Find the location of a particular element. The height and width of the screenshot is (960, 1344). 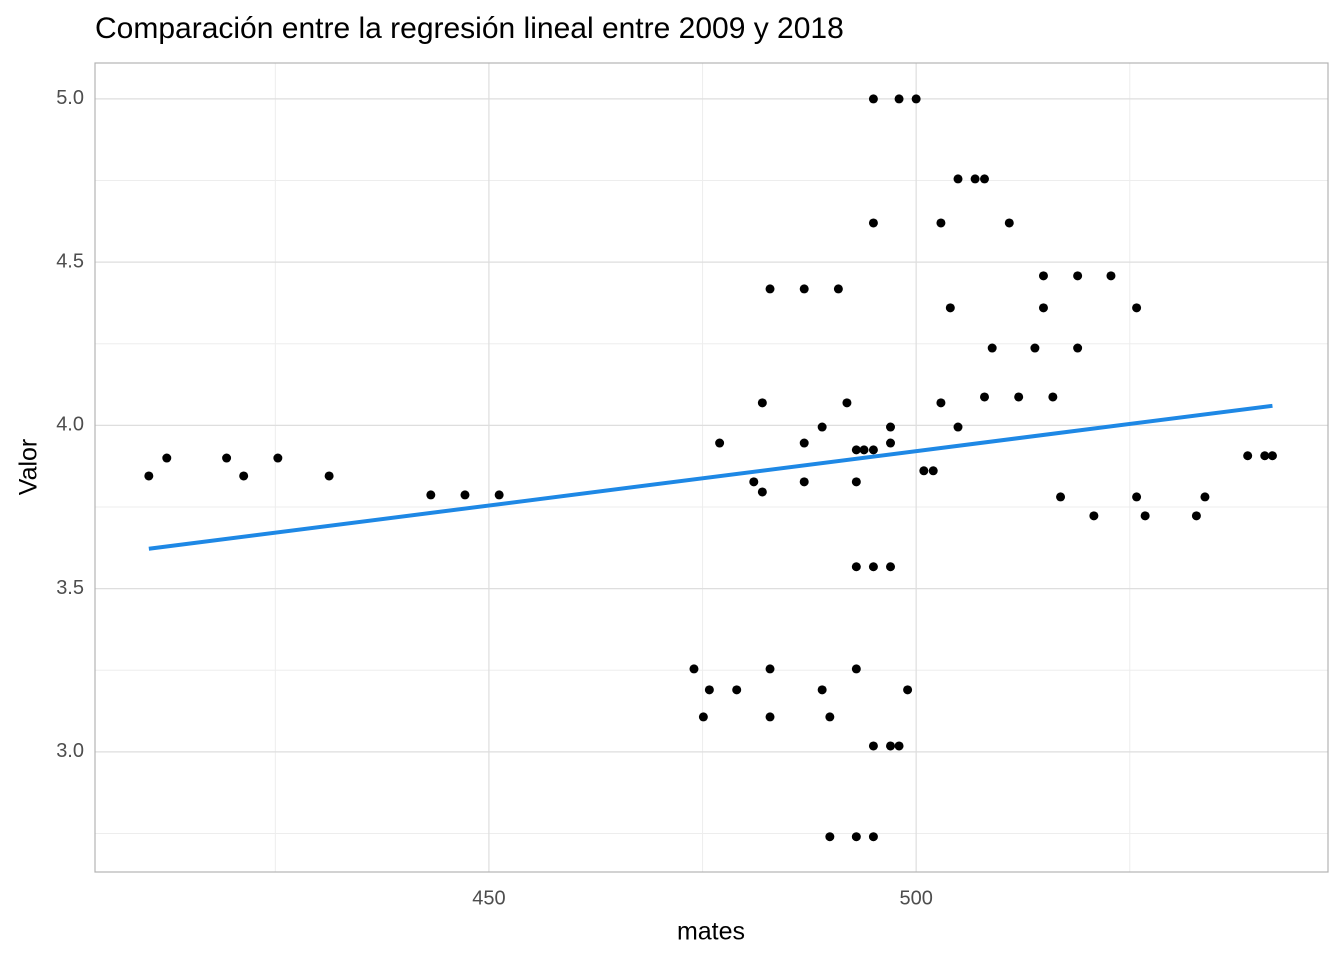

x-tick-label: 450 is located at coordinates (488, 898).